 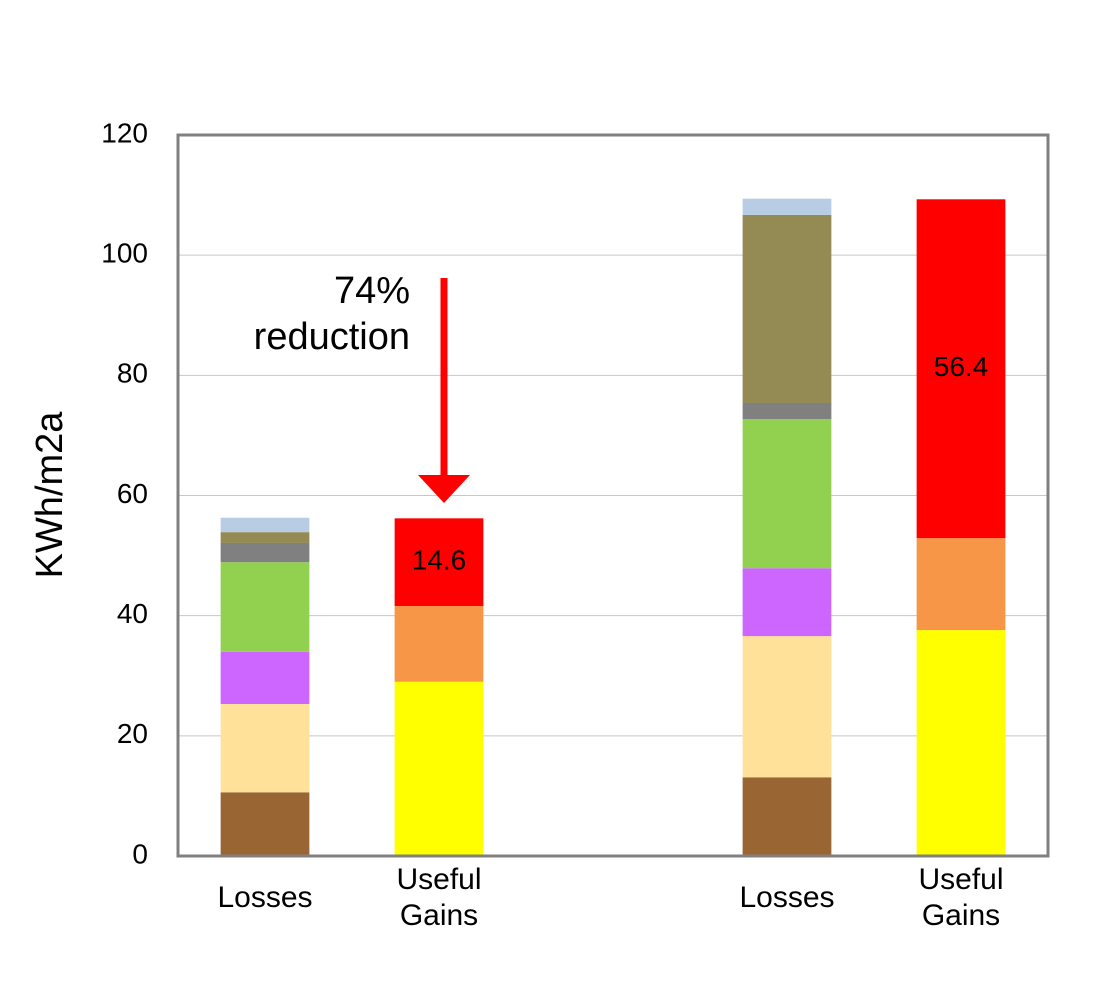 I want to click on y-tick-label: 80, so click(x=132, y=373).